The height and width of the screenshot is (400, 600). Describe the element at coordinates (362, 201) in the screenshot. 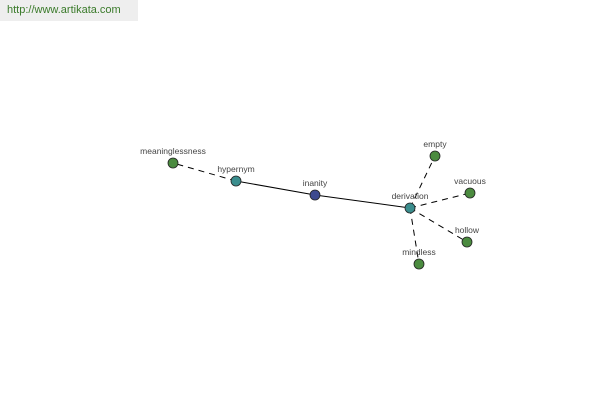

I see `edge-inanity-derivation` at that location.